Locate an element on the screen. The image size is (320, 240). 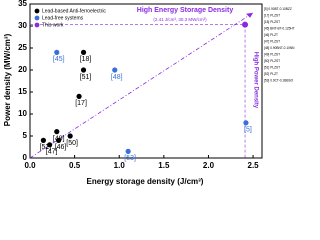
reference: [18] PLZST is located at coordinates (272, 22).